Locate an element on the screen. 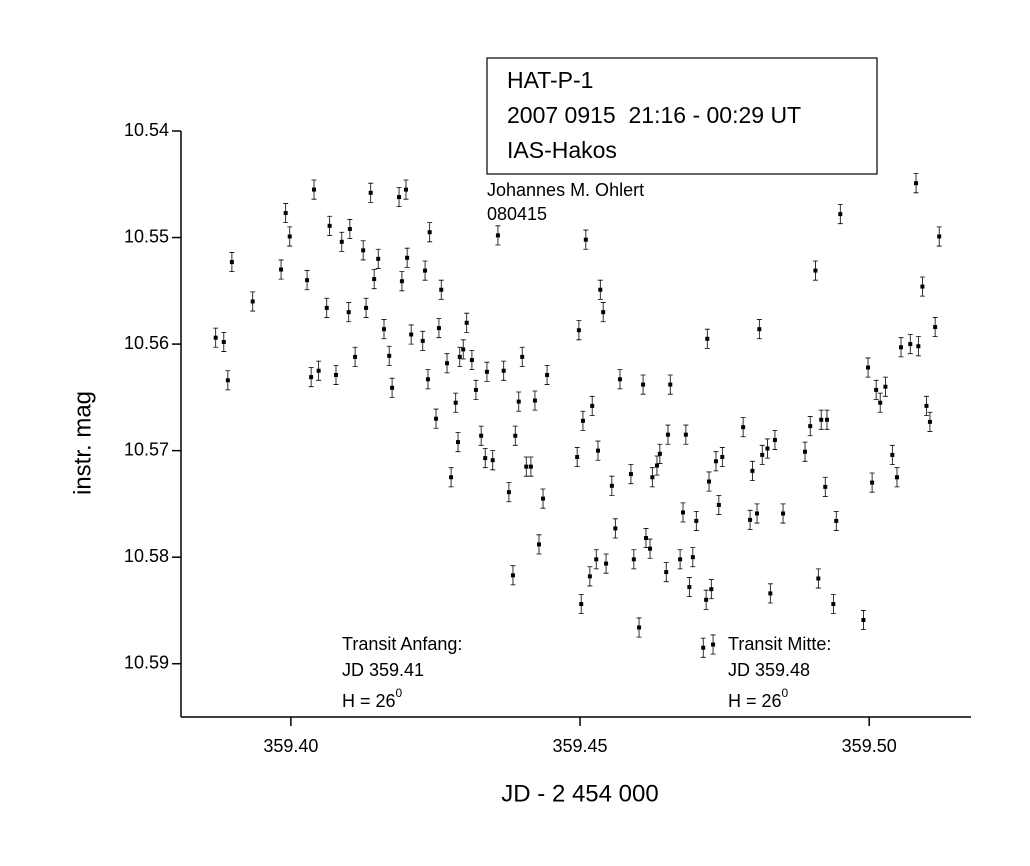 Image resolution: width=1030 pixels, height=866 pixels. author: Johannes M. Ohlert is located at coordinates (565, 190).